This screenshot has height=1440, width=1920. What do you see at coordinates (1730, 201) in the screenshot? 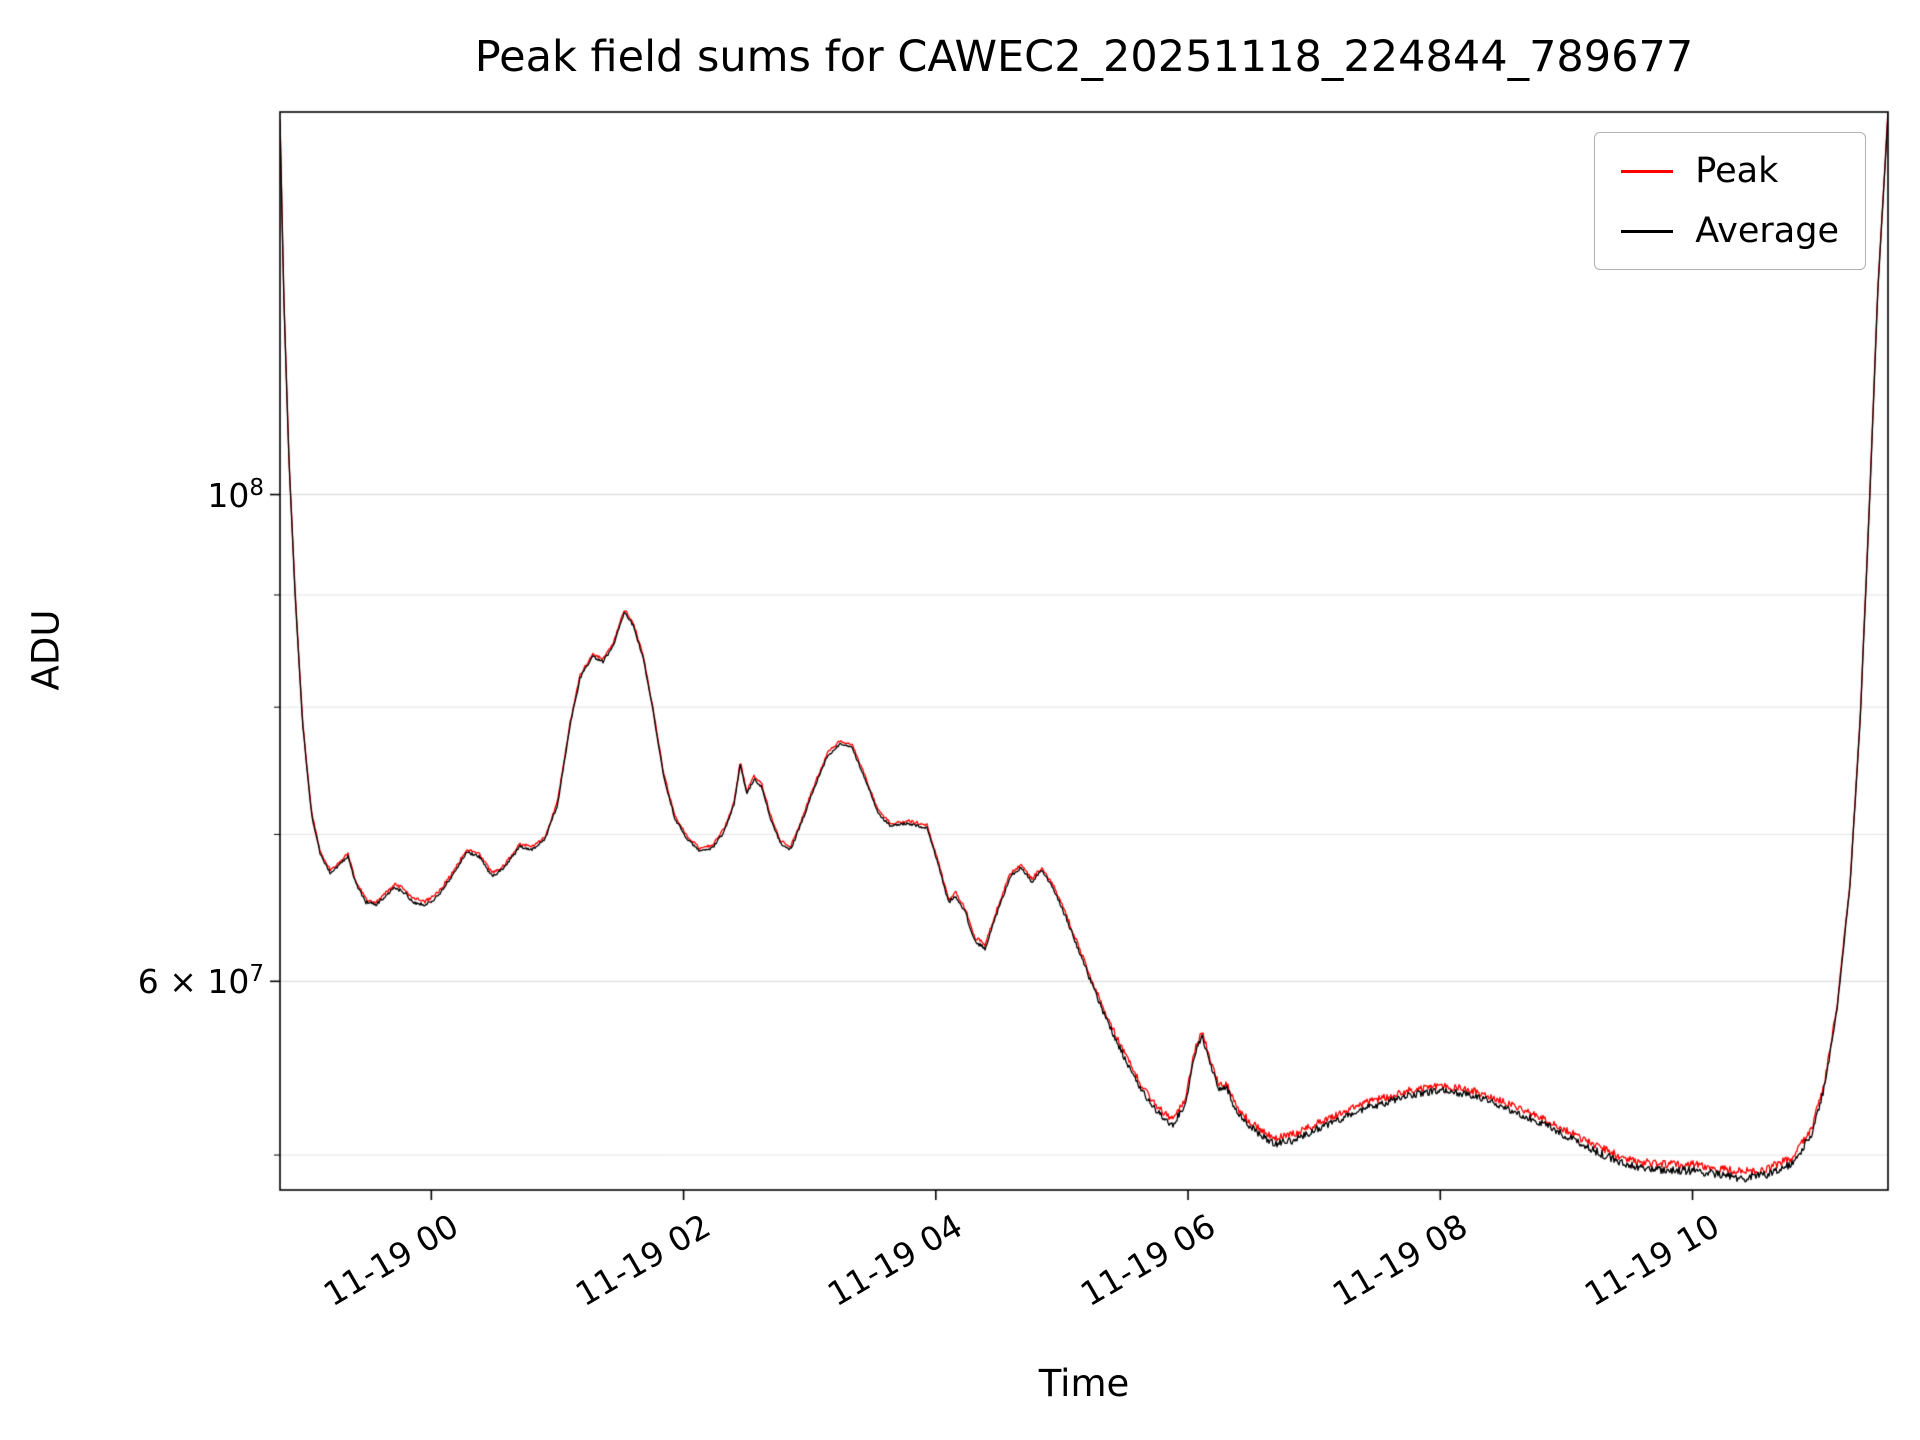
I see `legend: Peak Average` at bounding box center [1730, 201].